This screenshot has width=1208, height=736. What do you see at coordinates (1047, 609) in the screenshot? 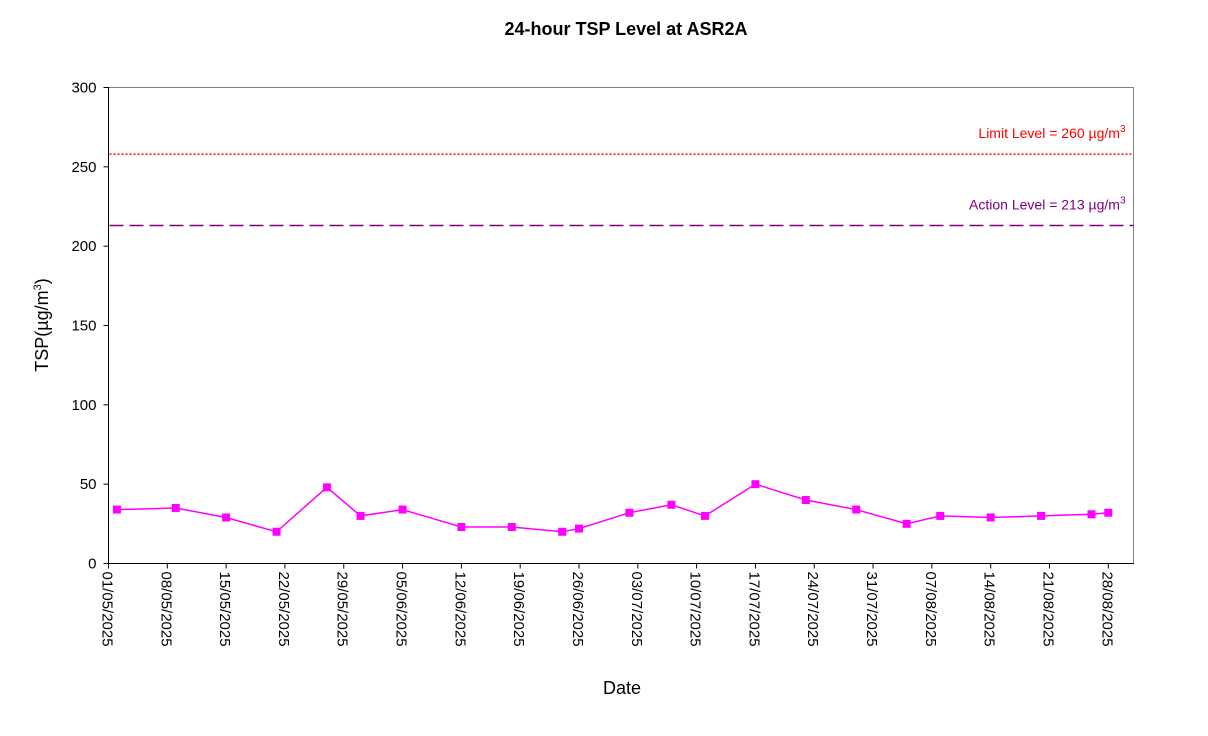
I see `x-tick-label: 21/08/2025` at bounding box center [1047, 609].